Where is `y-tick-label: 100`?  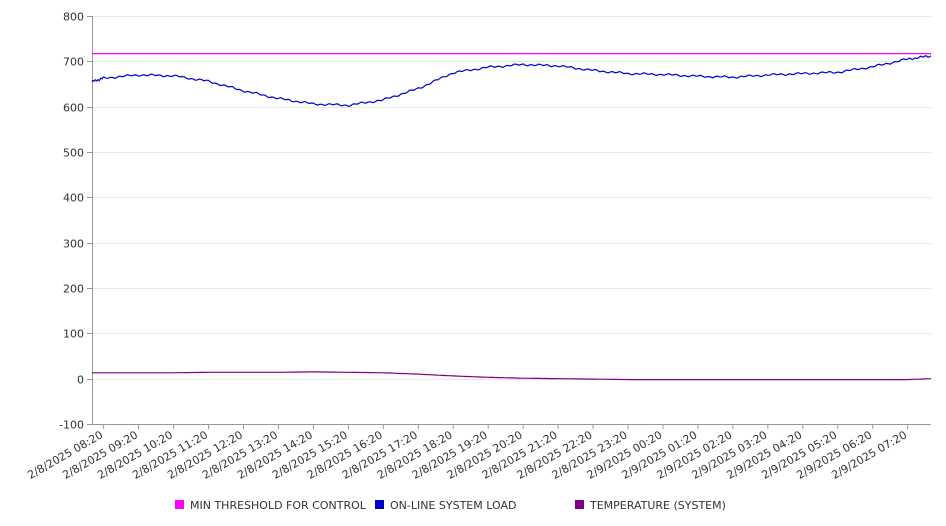
y-tick-label: 100 is located at coordinates (73, 334).